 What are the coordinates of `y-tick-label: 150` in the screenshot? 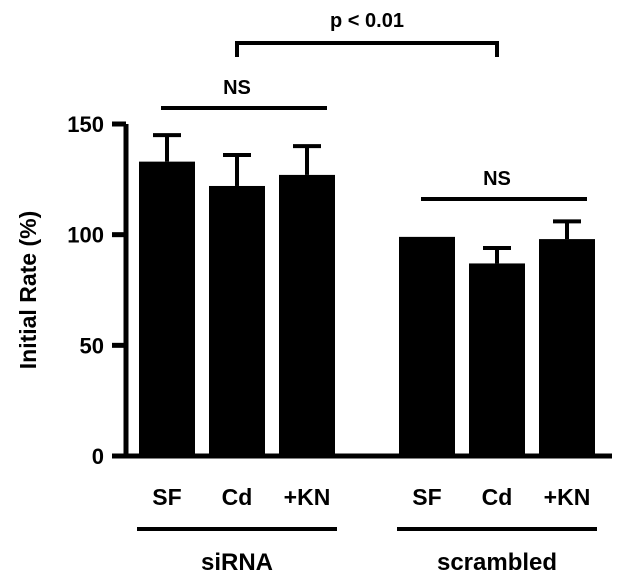 It's located at (85, 124).